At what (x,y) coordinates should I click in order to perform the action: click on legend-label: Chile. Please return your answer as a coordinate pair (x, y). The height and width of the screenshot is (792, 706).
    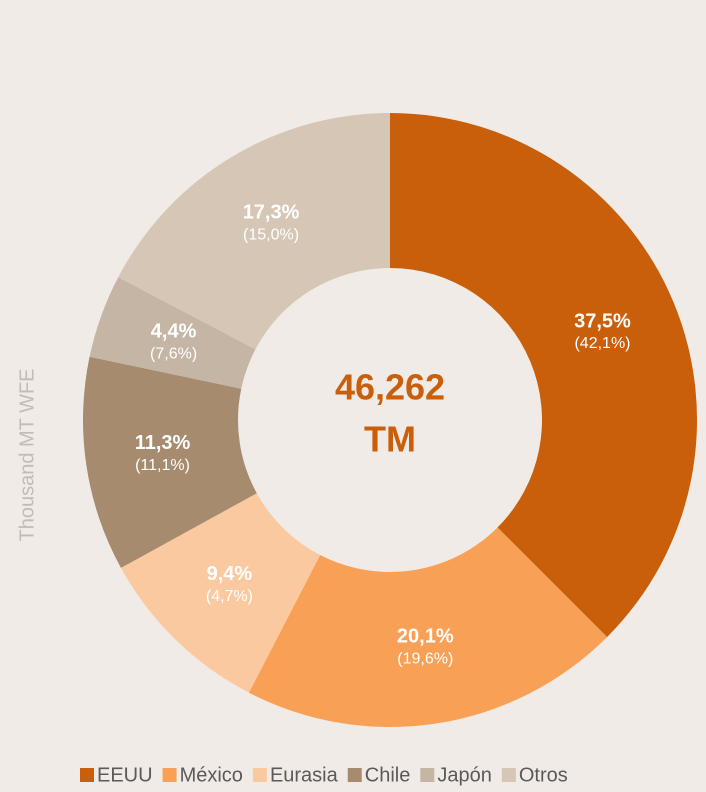
    Looking at the image, I should click on (388, 775).